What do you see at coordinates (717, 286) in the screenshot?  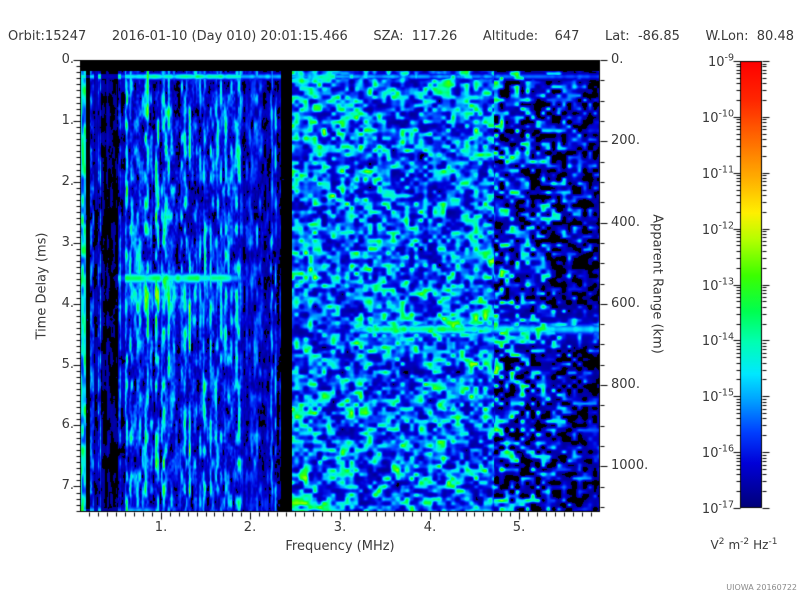 I see `colorbar-tick-label: 10-13` at bounding box center [717, 286].